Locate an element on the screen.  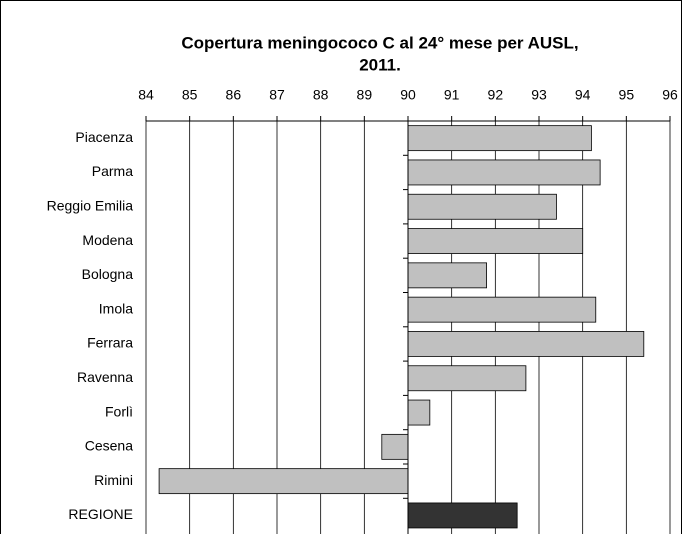
y-tick-label: Ravenna is located at coordinates (105, 377).